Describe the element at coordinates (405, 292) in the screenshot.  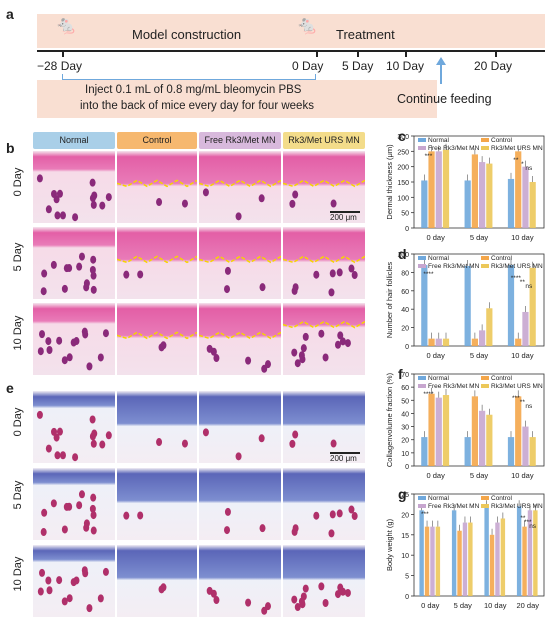
I see `y-tick-label: 60` at that location.